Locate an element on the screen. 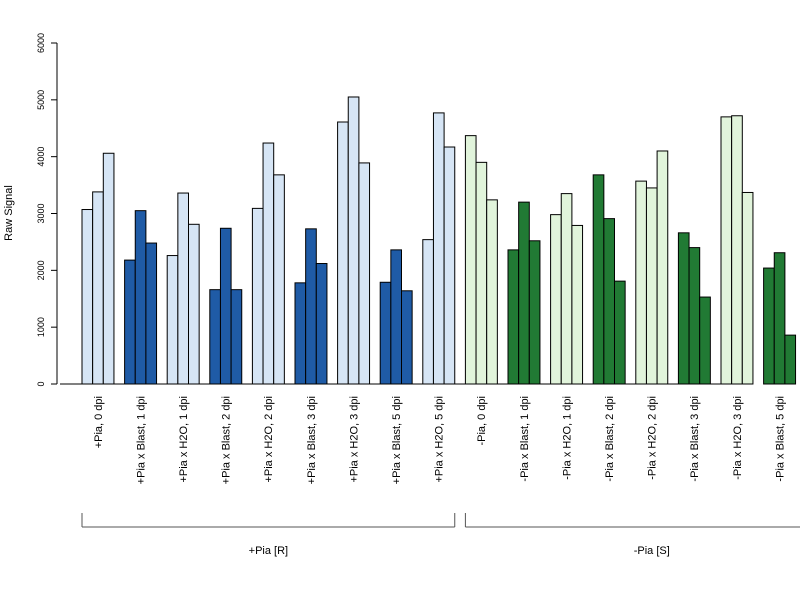  category-label-2: +Pia x H2O, 1 dpi is located at coordinates (184, 439).